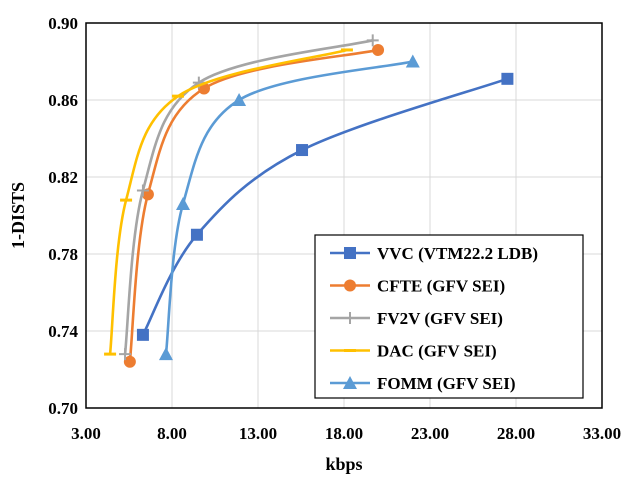 This screenshot has width=637, height=483. I want to click on legend-label: VVC (VTM22.2 LDB), so click(457, 253).